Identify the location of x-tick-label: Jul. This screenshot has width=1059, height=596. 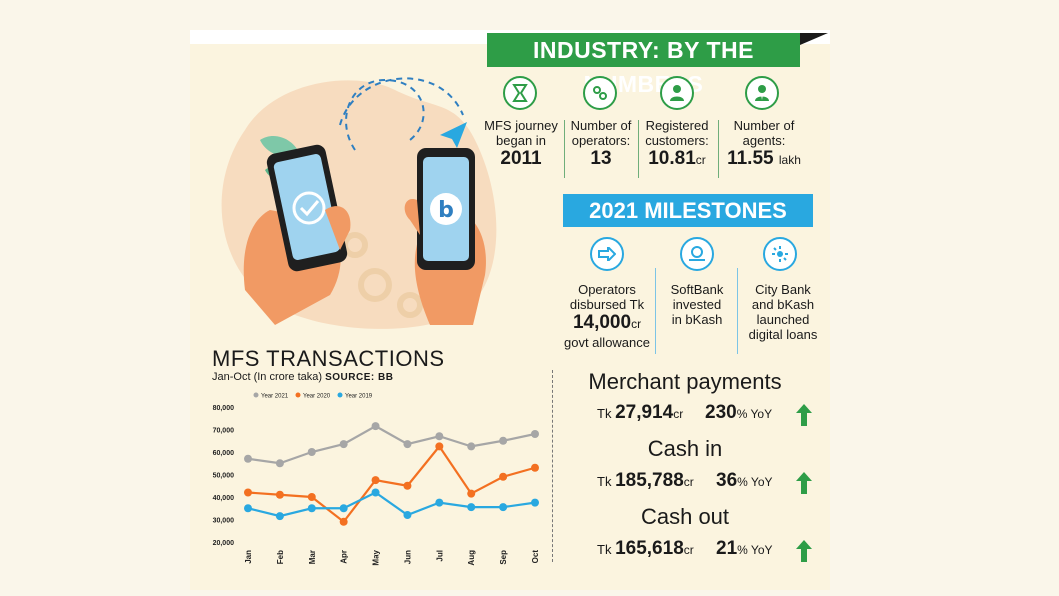
(439, 556).